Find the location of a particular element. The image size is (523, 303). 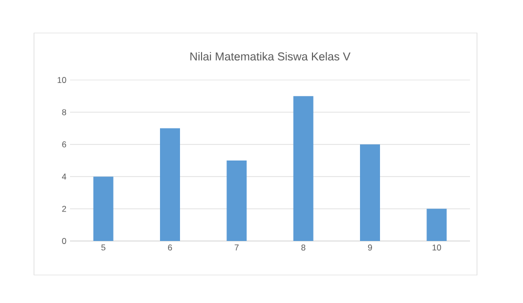

x-tick-label: 5 is located at coordinates (103, 247).